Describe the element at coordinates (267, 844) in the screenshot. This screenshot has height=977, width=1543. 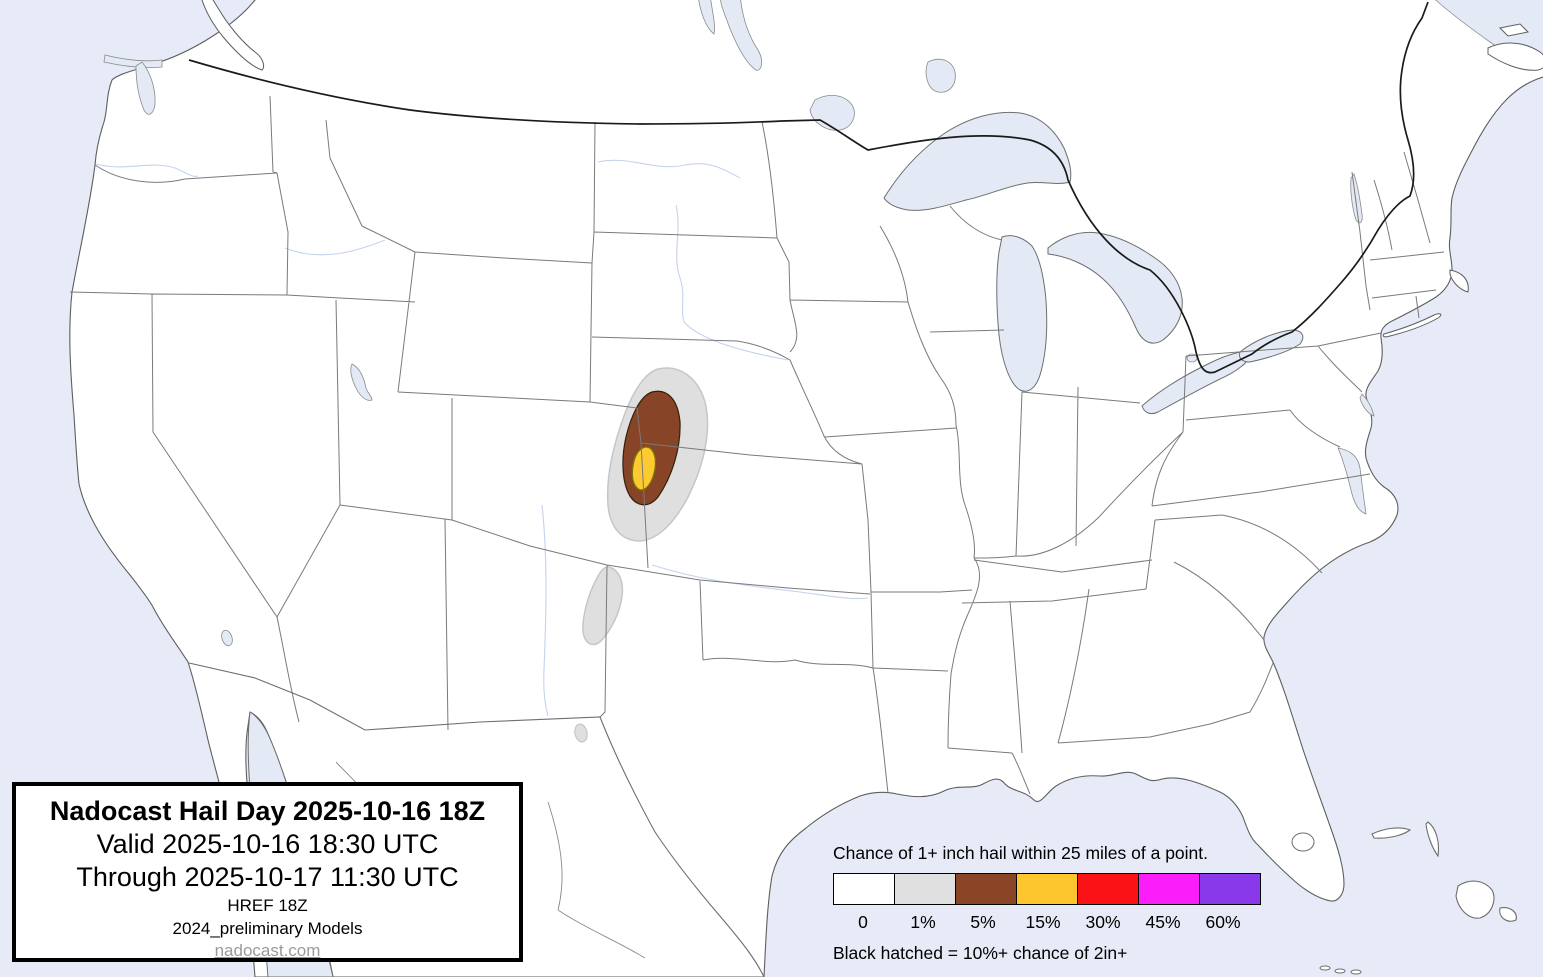
I see `forecast-valid-time: Valid 2025-10-16 18:30 UTC` at that location.